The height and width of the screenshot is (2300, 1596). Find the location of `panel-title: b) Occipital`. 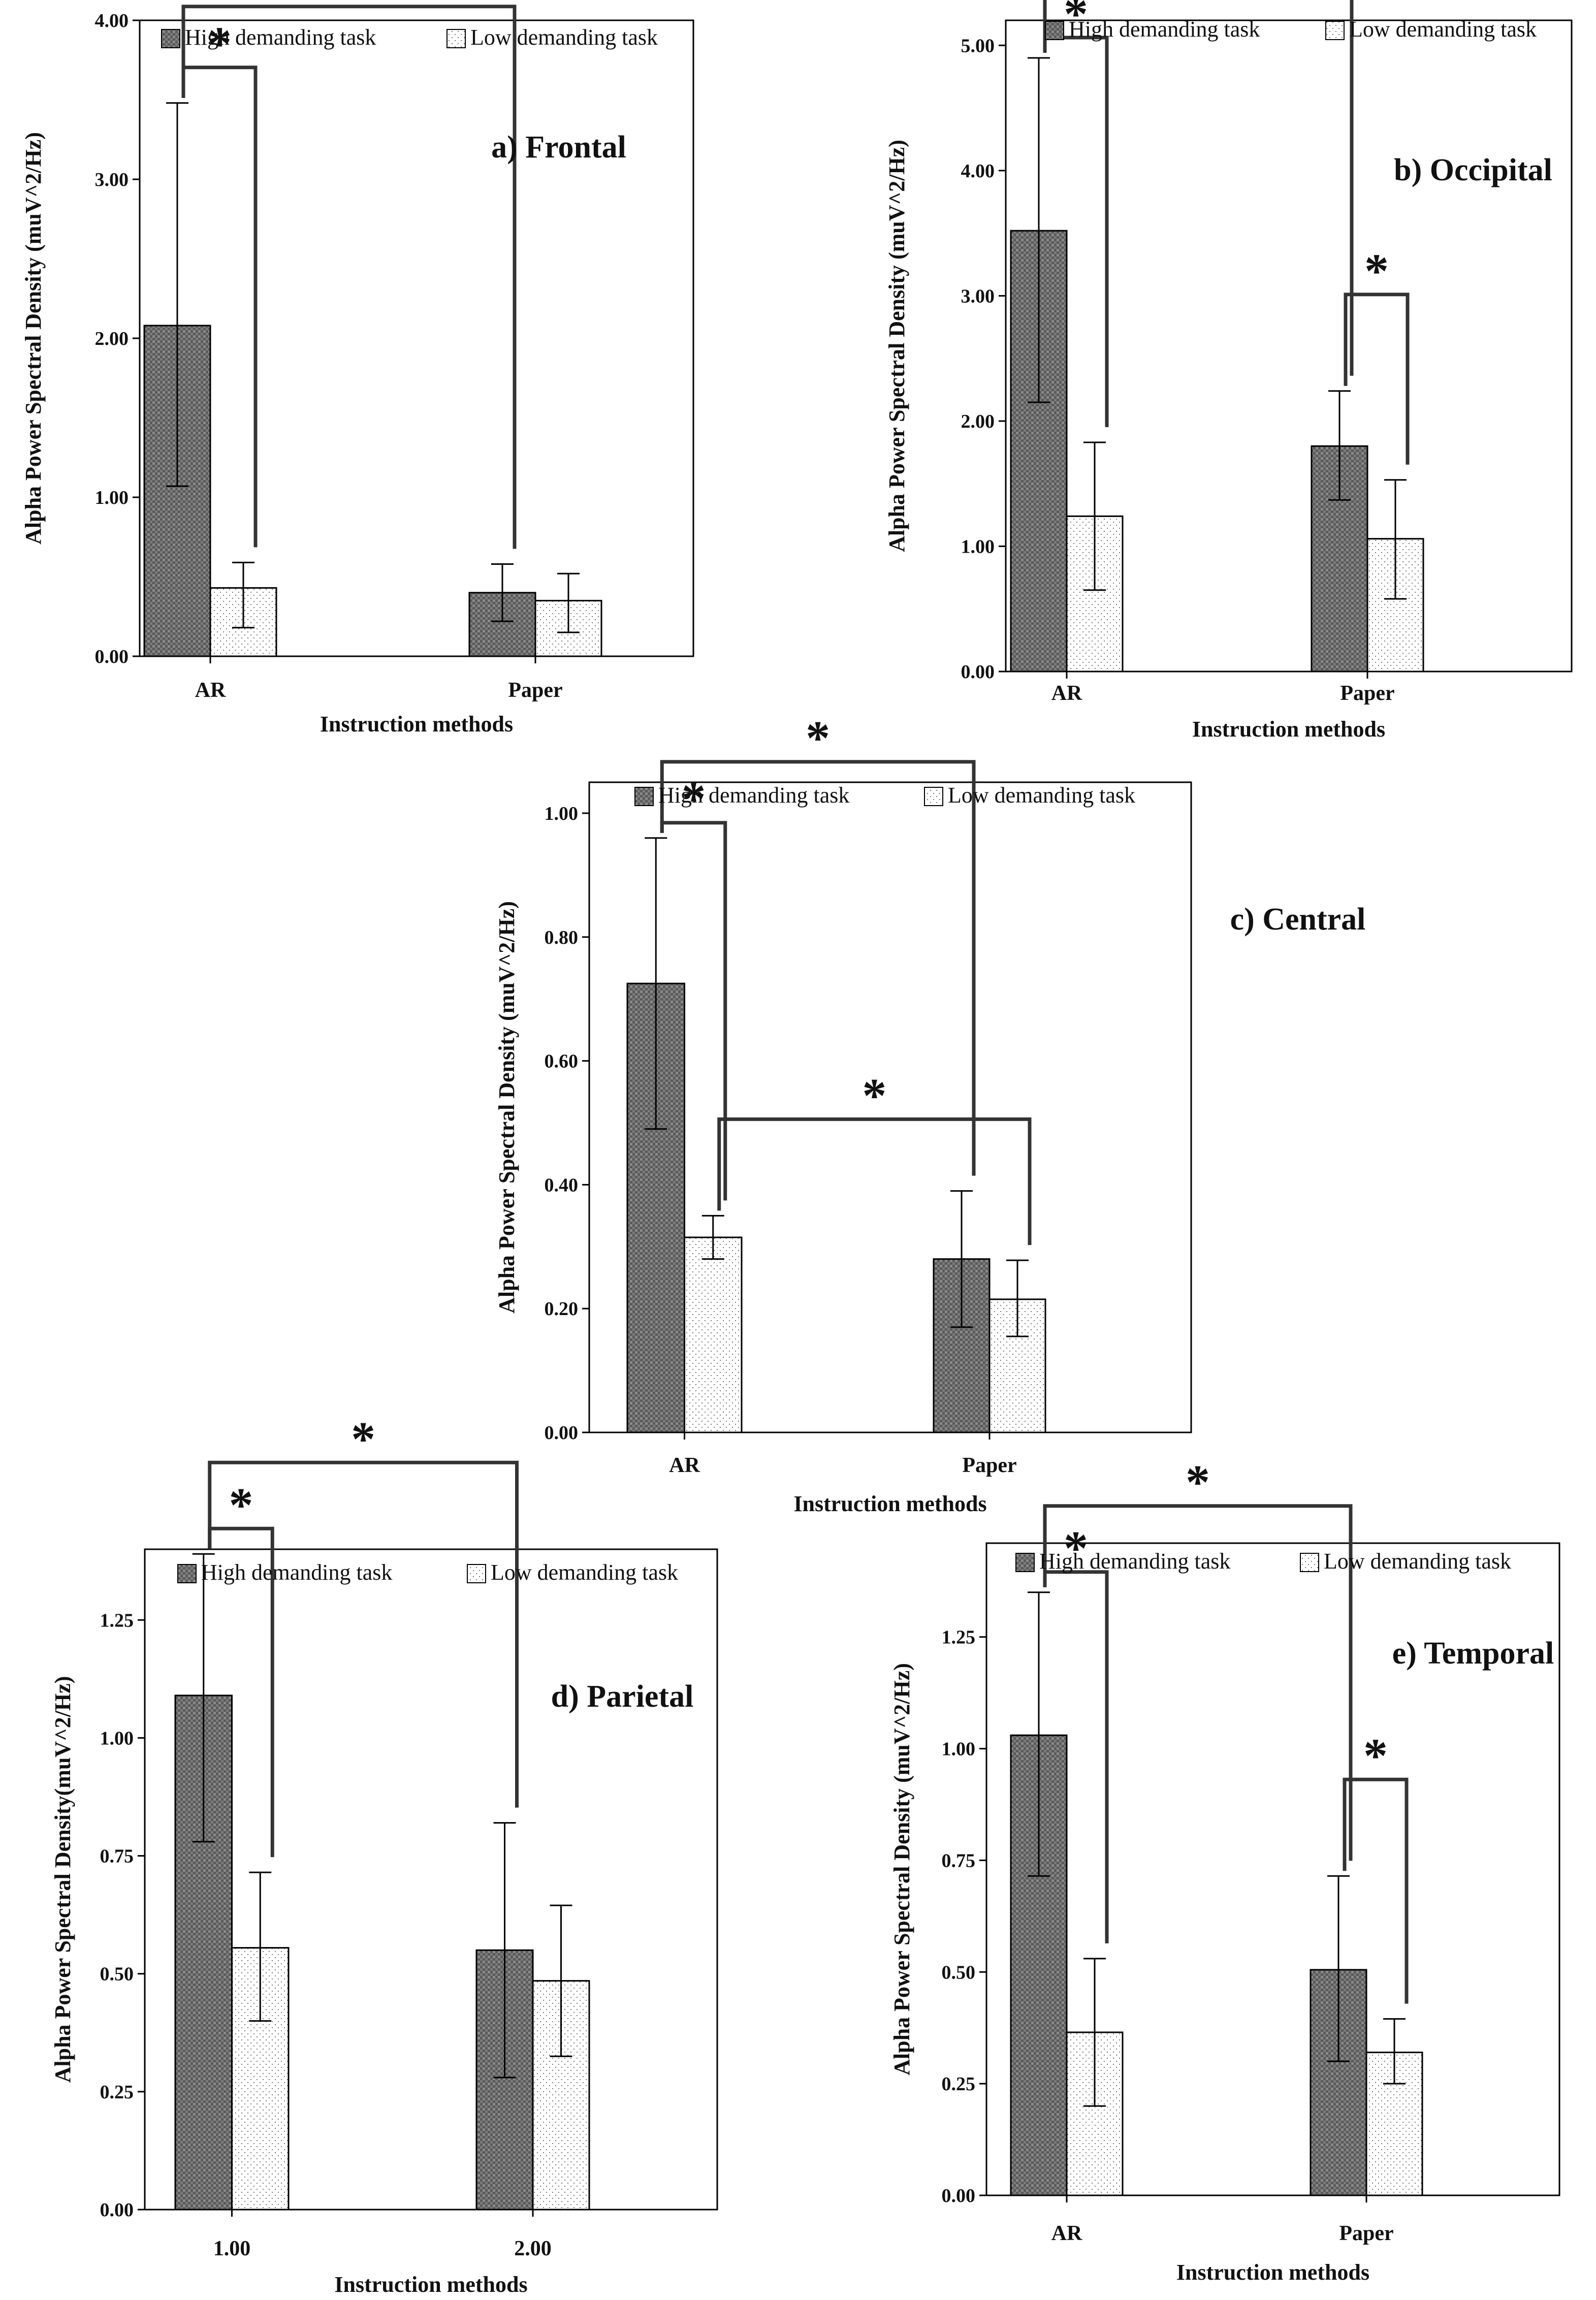

panel-title: b) Occipital is located at coordinates (1473, 170).